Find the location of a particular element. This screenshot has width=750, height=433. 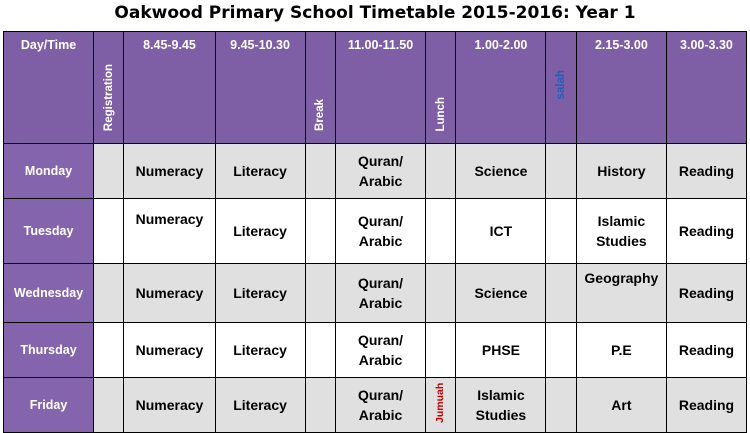

jumuah-label: Jumuah is located at coordinates (440, 402).